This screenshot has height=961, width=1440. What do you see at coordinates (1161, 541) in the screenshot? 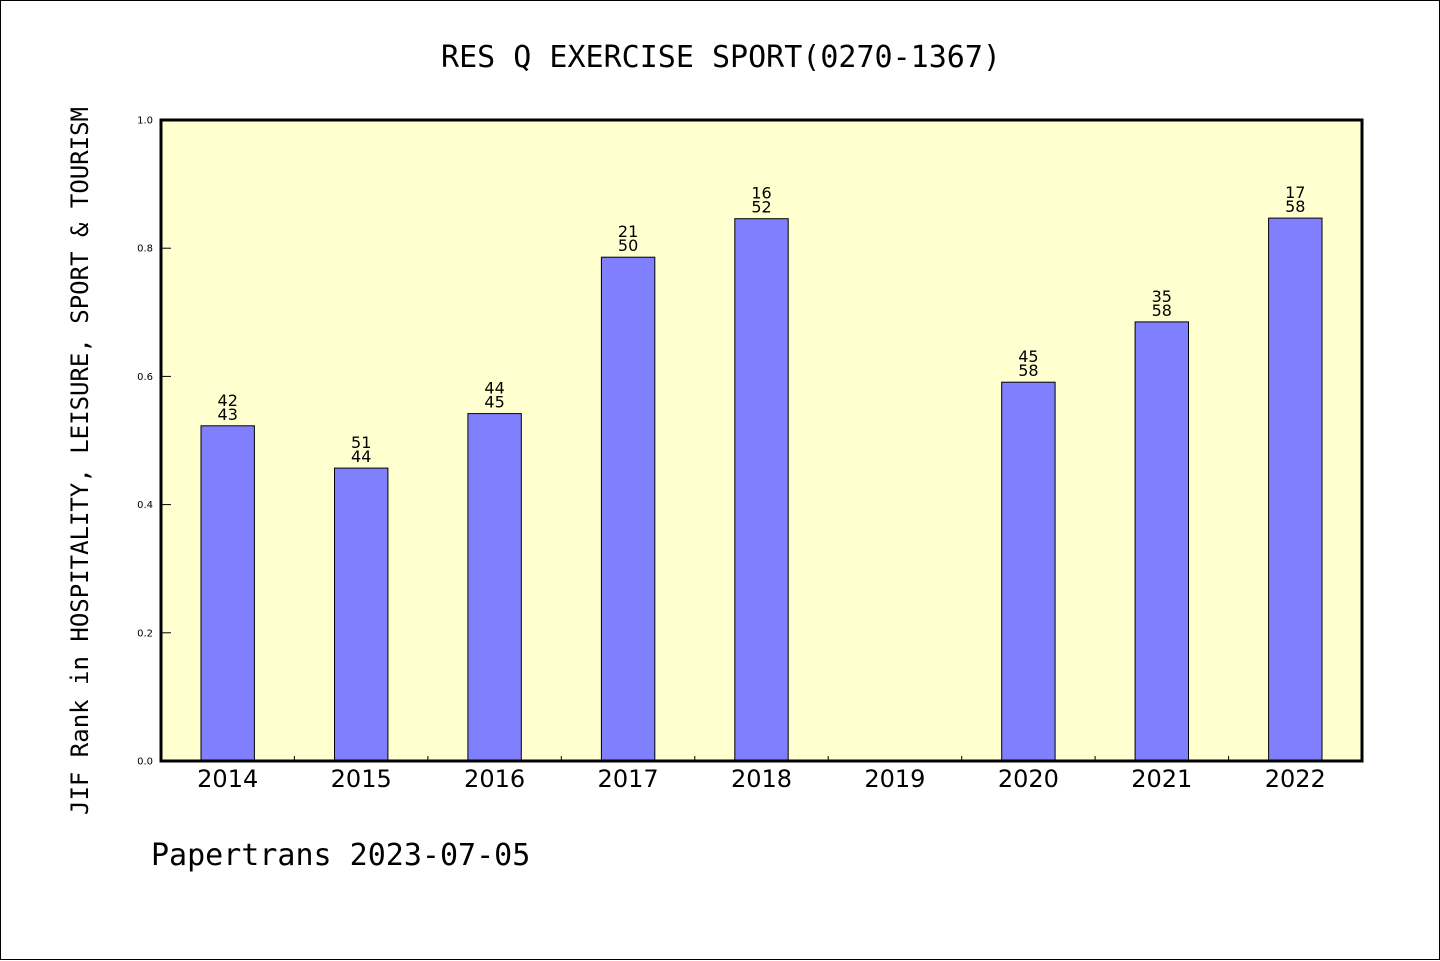
I see `bar-2021` at bounding box center [1161, 541].